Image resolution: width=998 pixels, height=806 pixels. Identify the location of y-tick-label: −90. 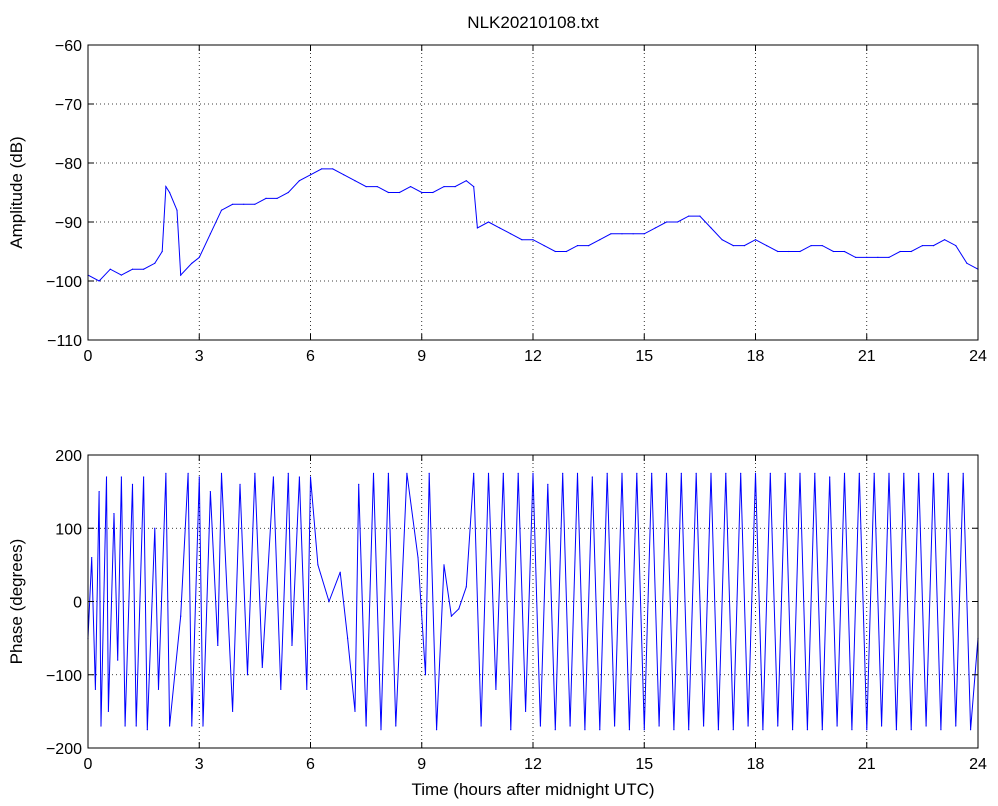
(68, 223).